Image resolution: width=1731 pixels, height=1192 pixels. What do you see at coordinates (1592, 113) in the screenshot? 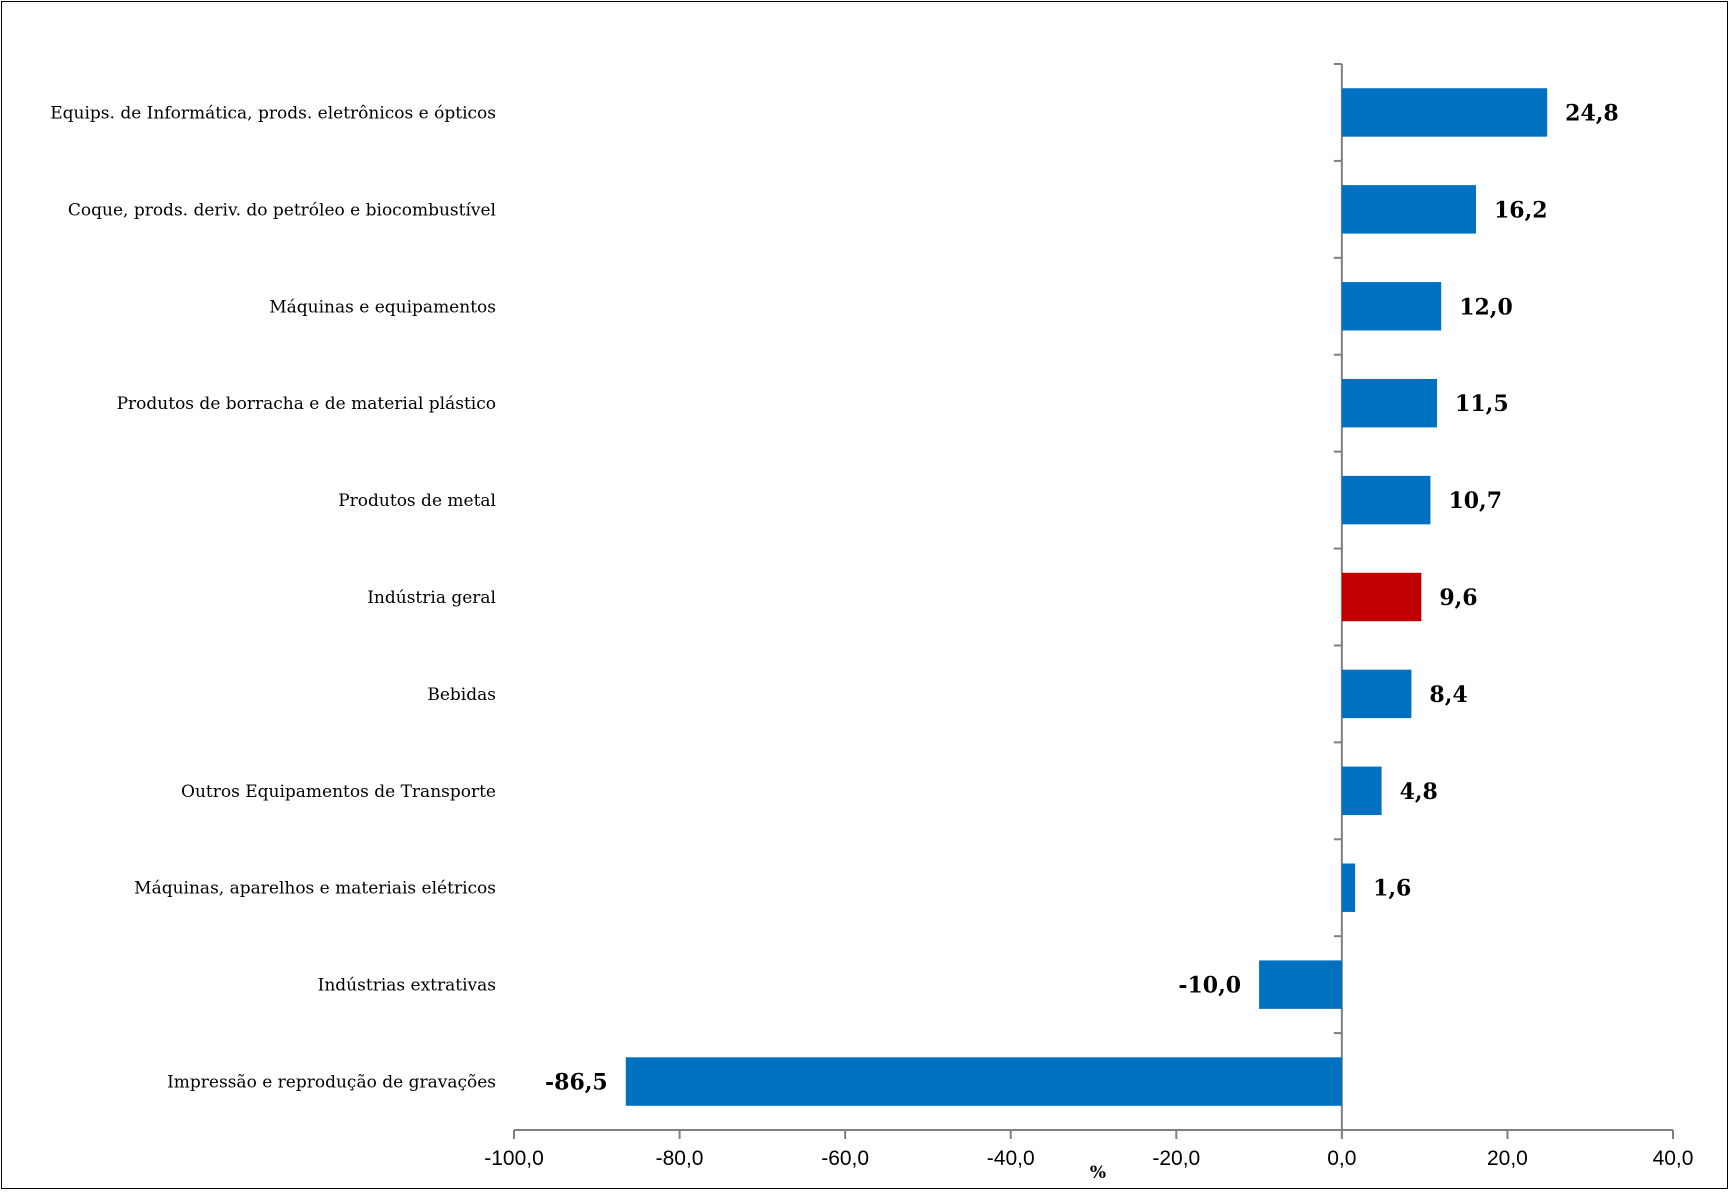
I see `data-label: 24,8` at bounding box center [1592, 113].